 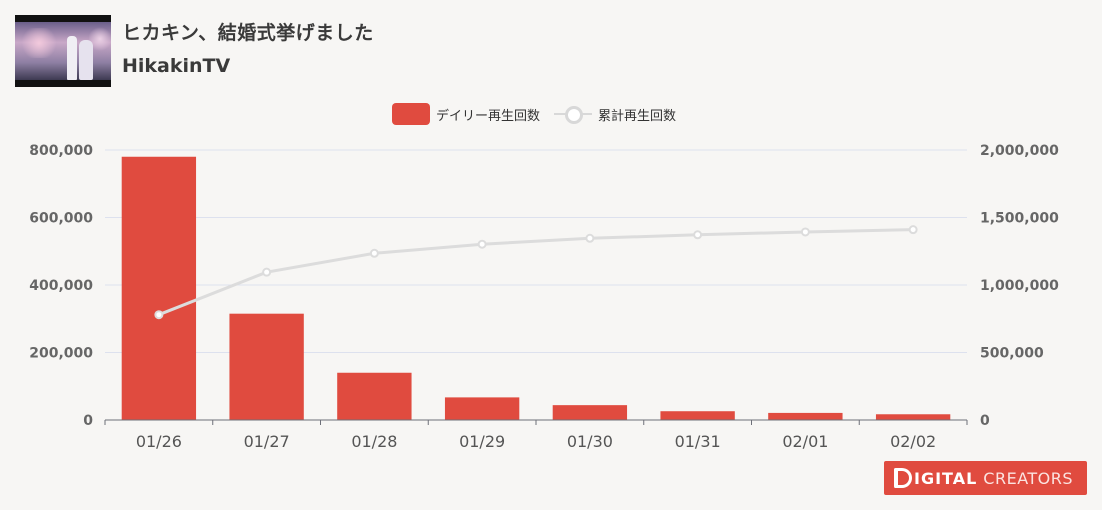 I want to click on y-left-tick-label: 400,000, so click(x=61, y=286).